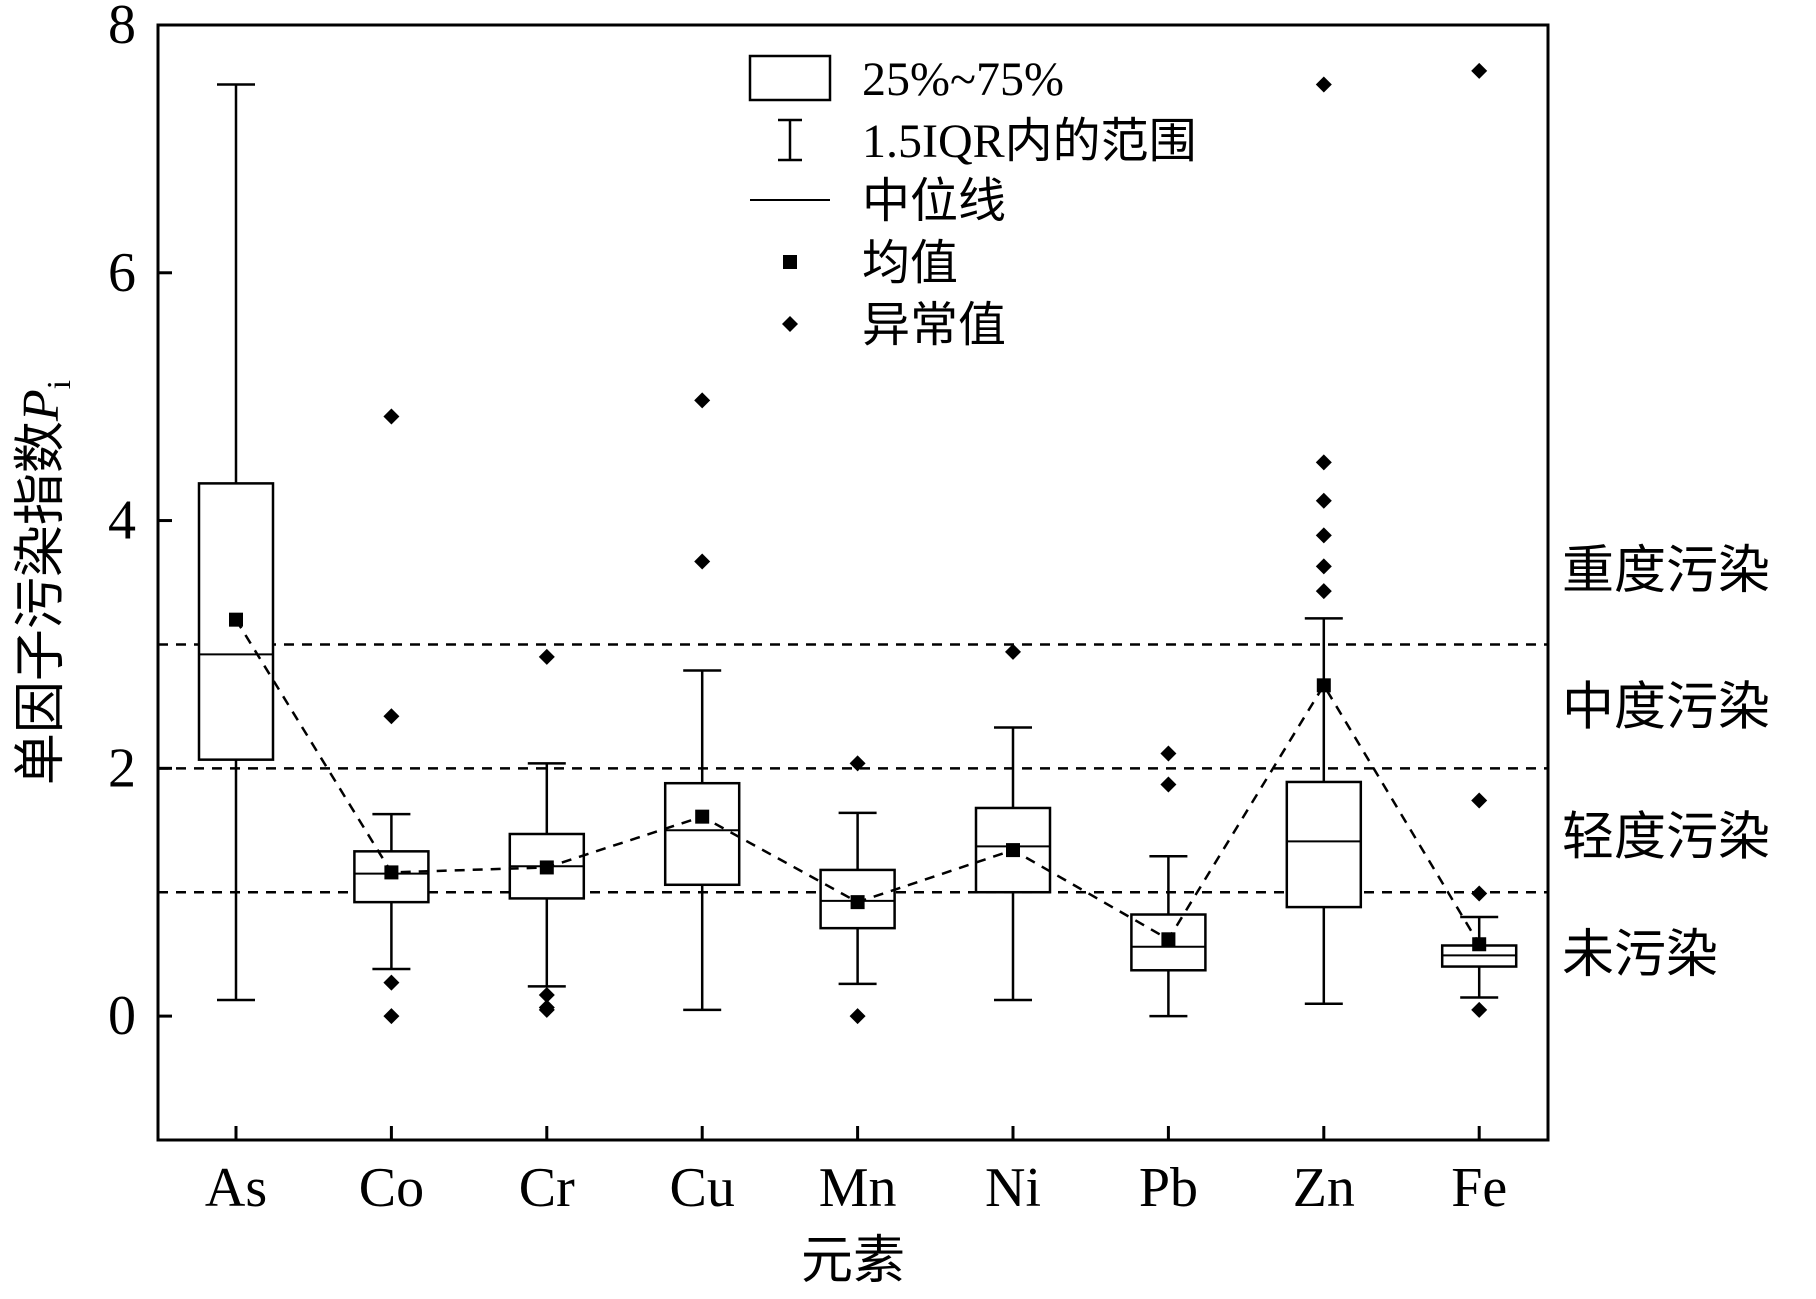 Image resolution: width=1816 pixels, height=1299 pixels. What do you see at coordinates (790, 78) in the screenshot?
I see `legend-box-swatch` at bounding box center [790, 78].